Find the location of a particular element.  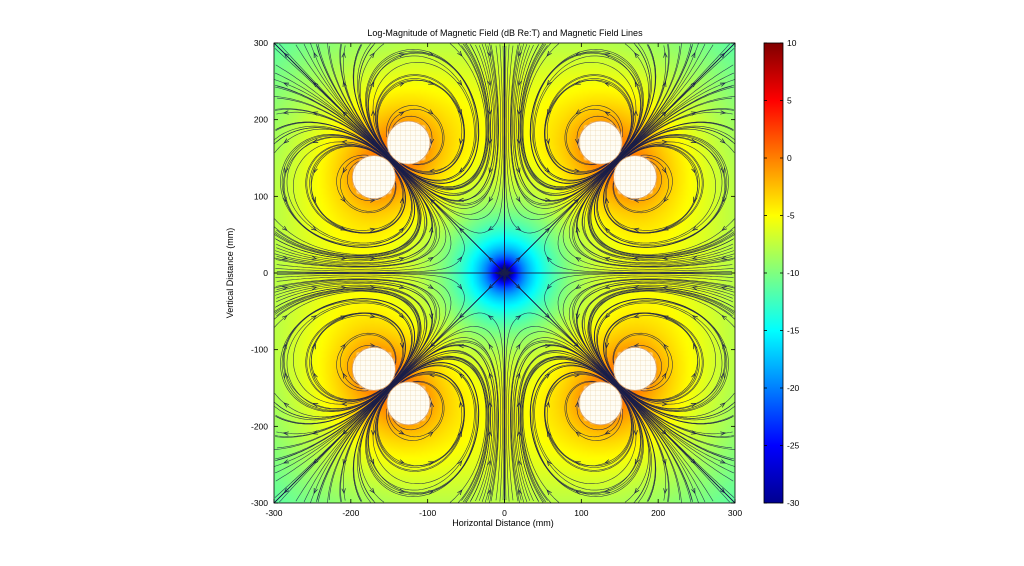

x-tick-label: 100 is located at coordinates (581, 513).